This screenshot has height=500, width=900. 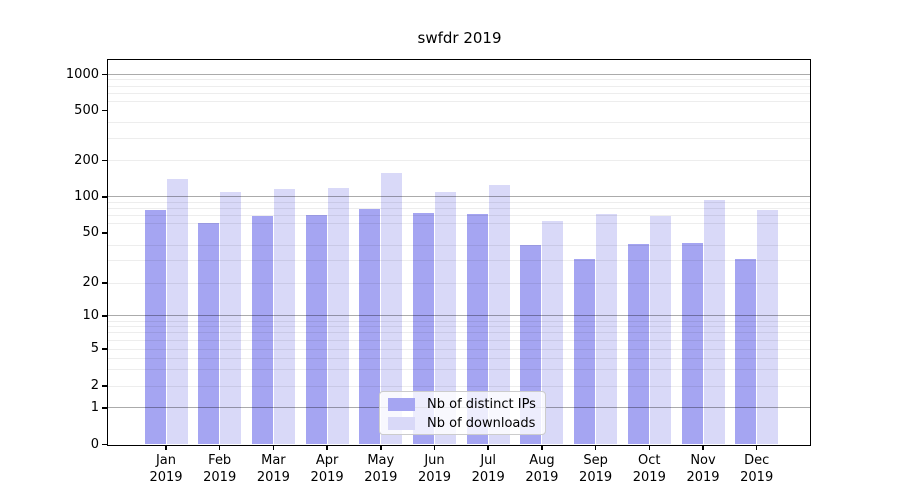 What do you see at coordinates (434, 469) in the screenshot?
I see `x-tick-label: Jun 2019` at bounding box center [434, 469].